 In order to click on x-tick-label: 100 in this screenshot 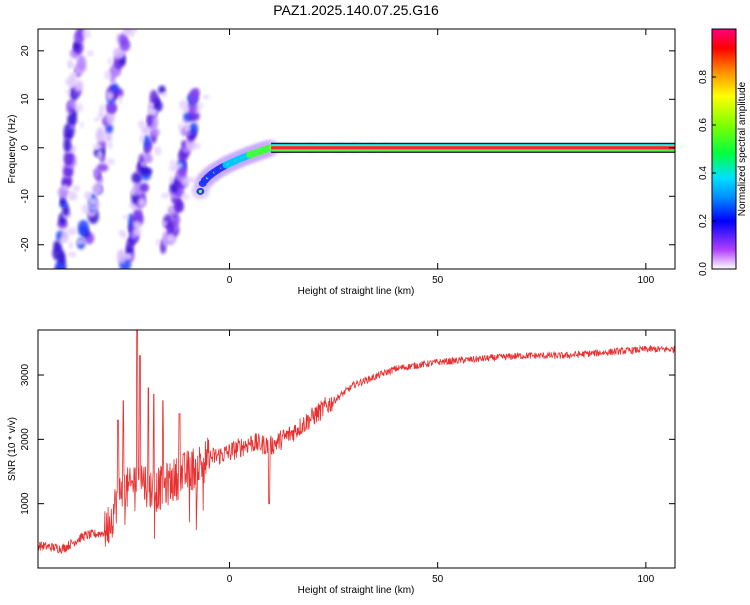, I will do `click(646, 280)`.